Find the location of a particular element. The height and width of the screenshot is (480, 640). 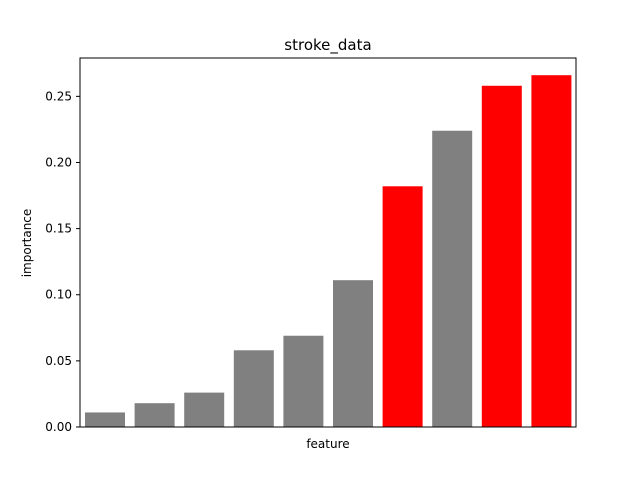

y-tick-label: 0.15 is located at coordinates (58, 229).